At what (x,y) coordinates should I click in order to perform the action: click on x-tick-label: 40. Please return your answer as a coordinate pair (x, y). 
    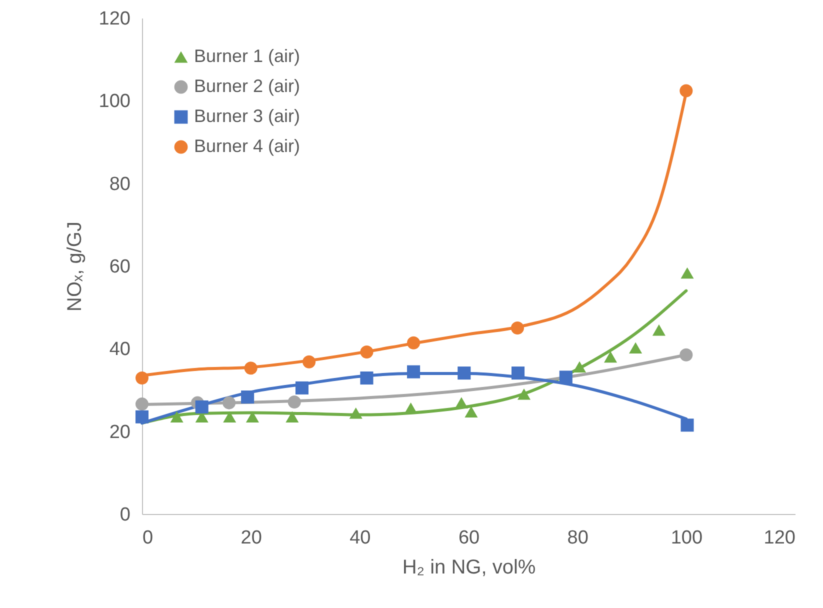
    Looking at the image, I should click on (360, 538).